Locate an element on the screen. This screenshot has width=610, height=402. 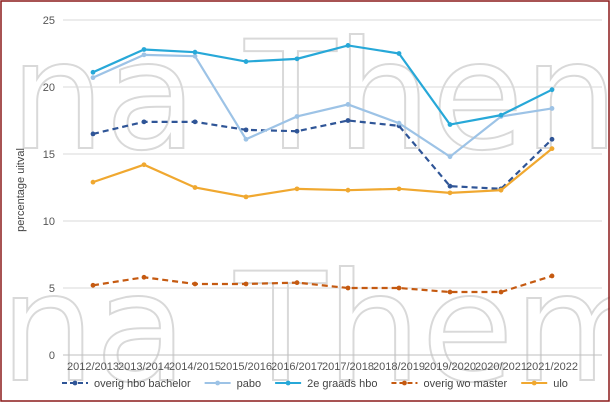
x-tick-label: 2016/2017 is located at coordinates (297, 367).